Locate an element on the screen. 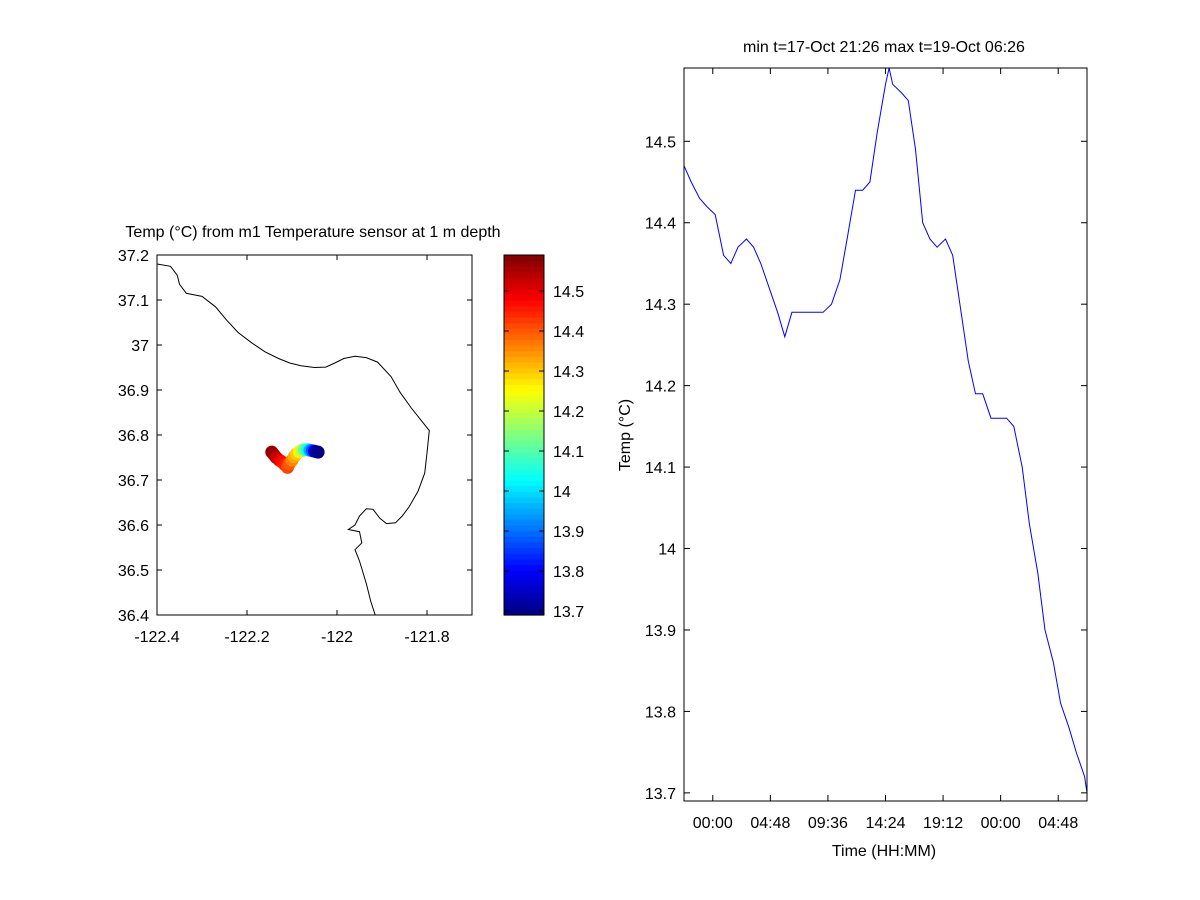 The width and height of the screenshot is (1200, 900). coastline is located at coordinates (293, 439).